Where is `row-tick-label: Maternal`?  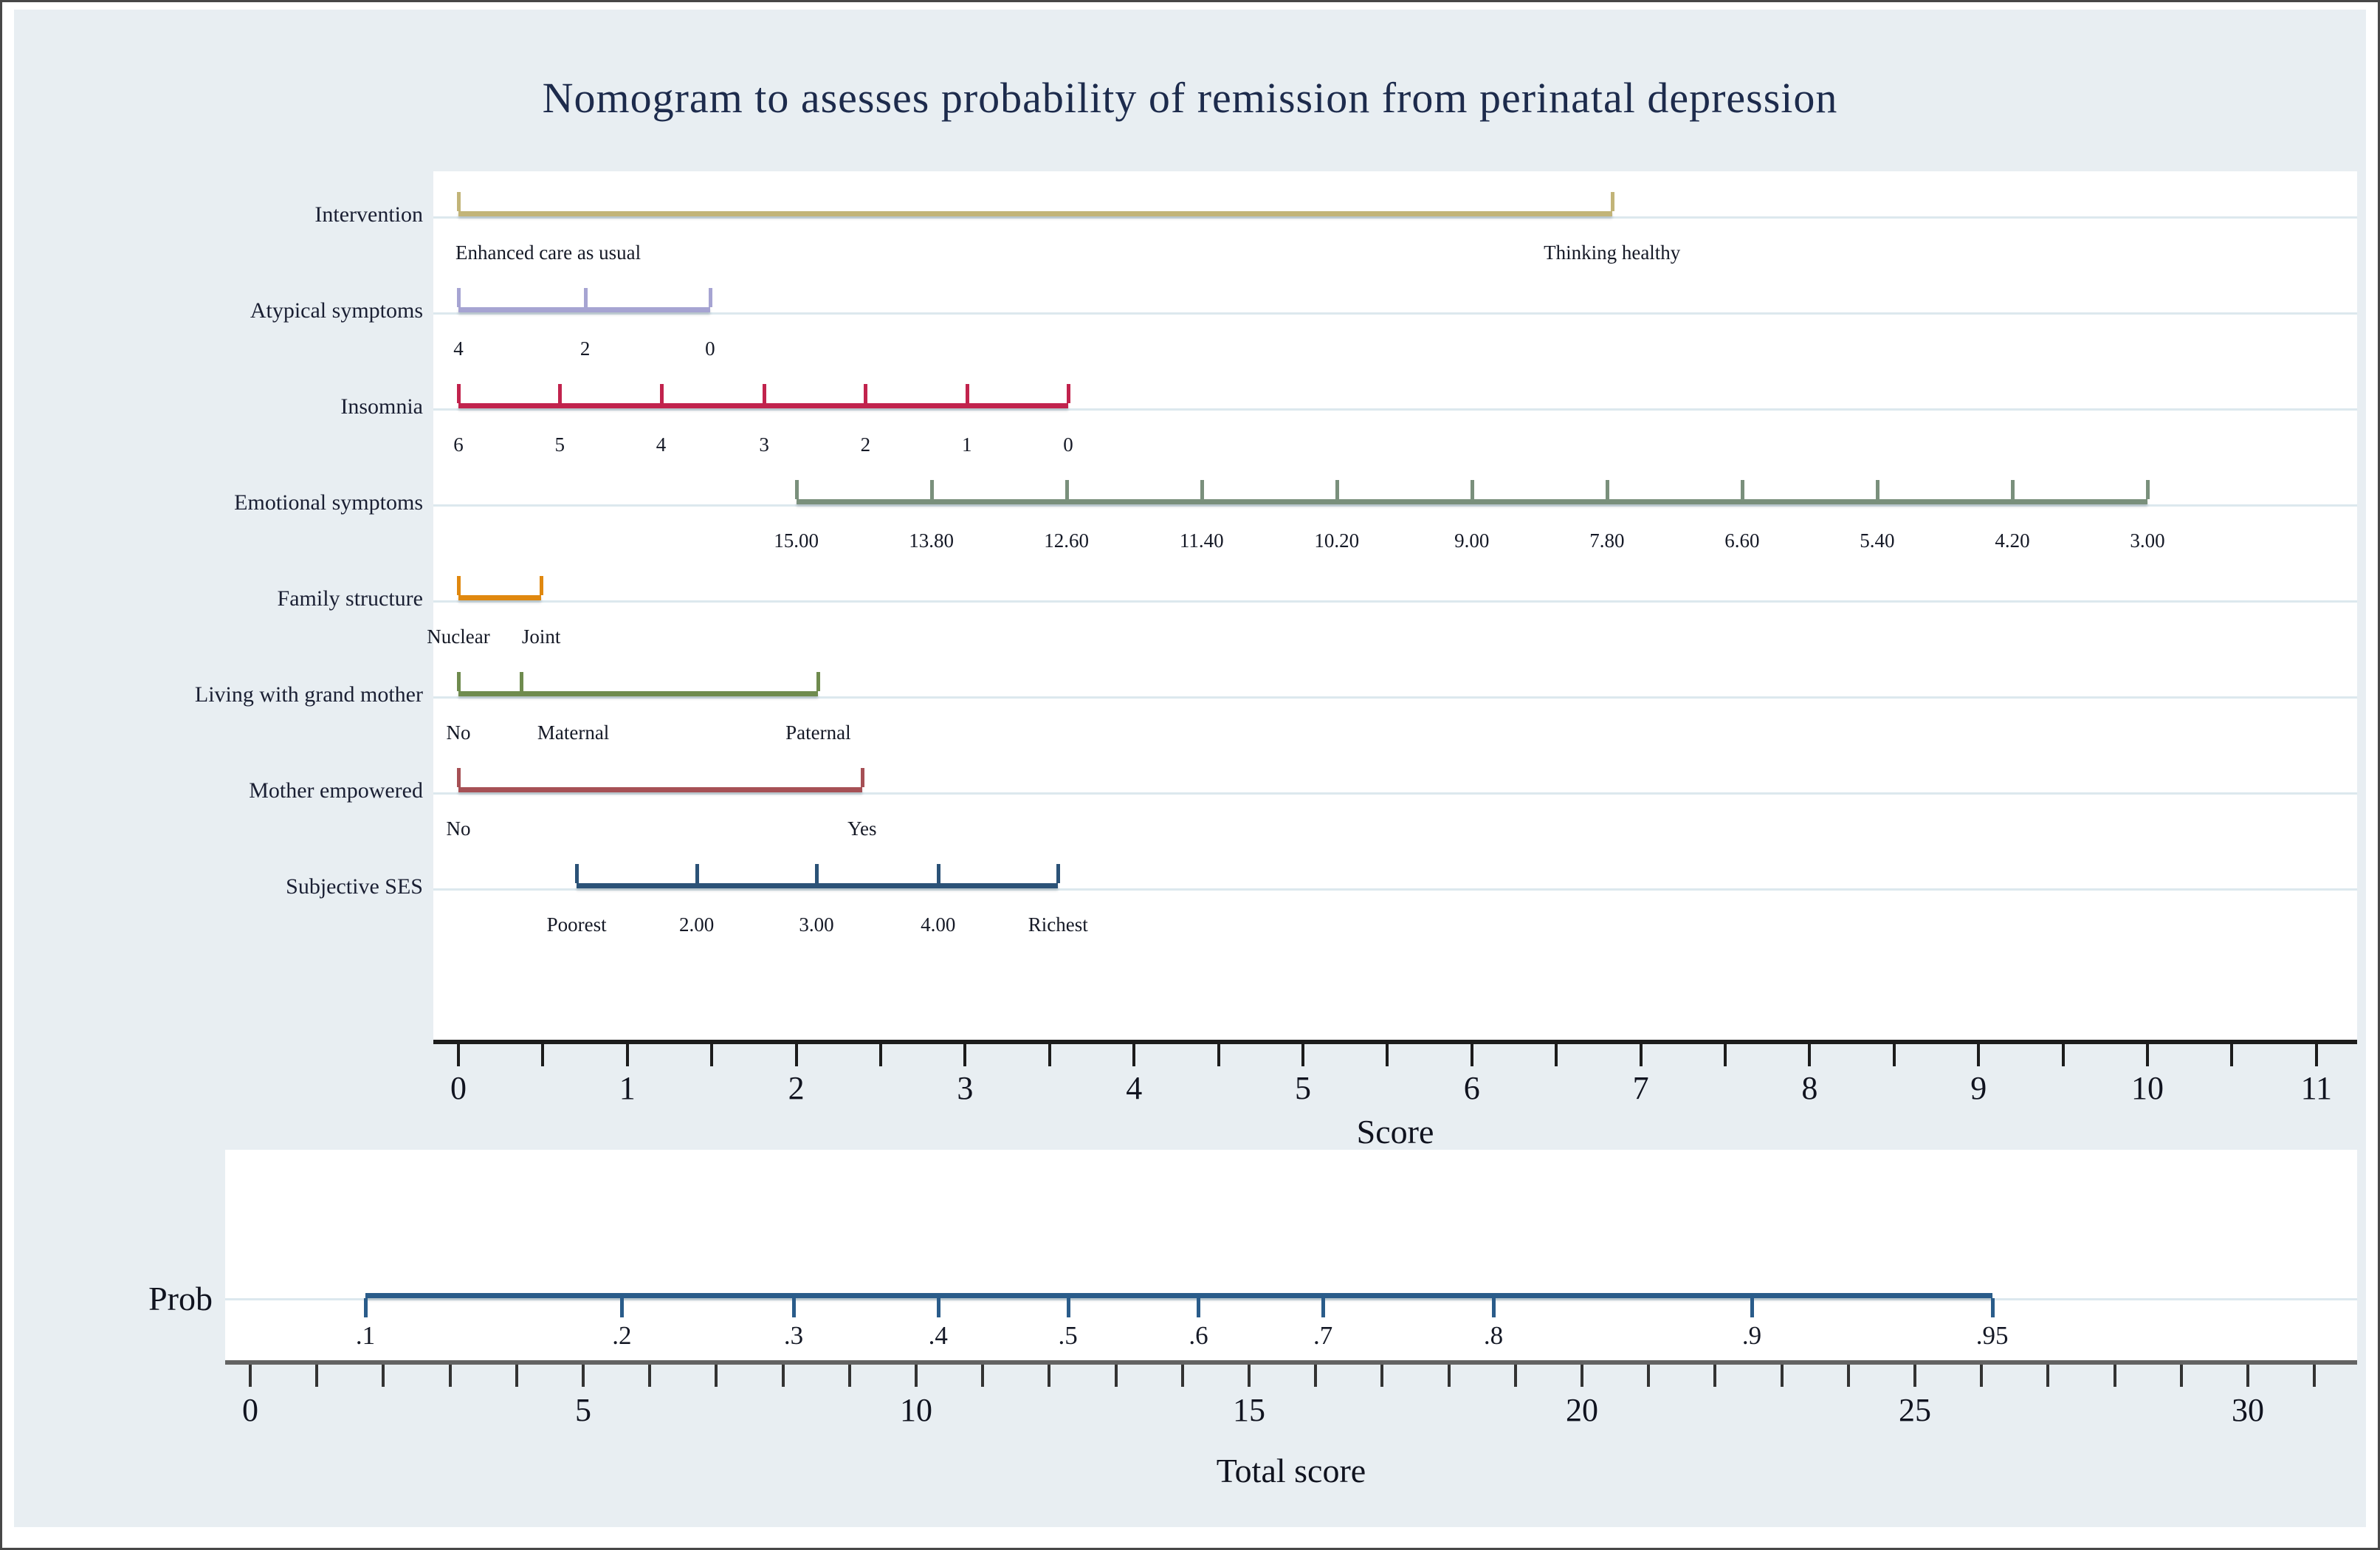 row-tick-label: Maternal is located at coordinates (574, 733).